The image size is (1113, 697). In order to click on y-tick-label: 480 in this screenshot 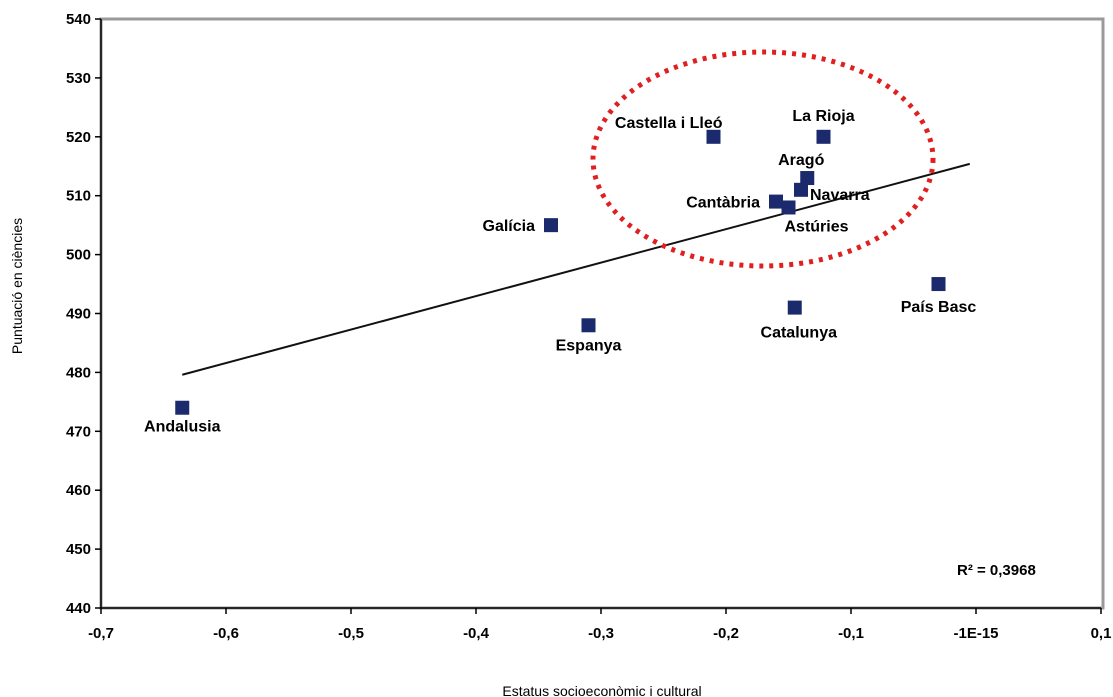, I will do `click(78, 372)`.